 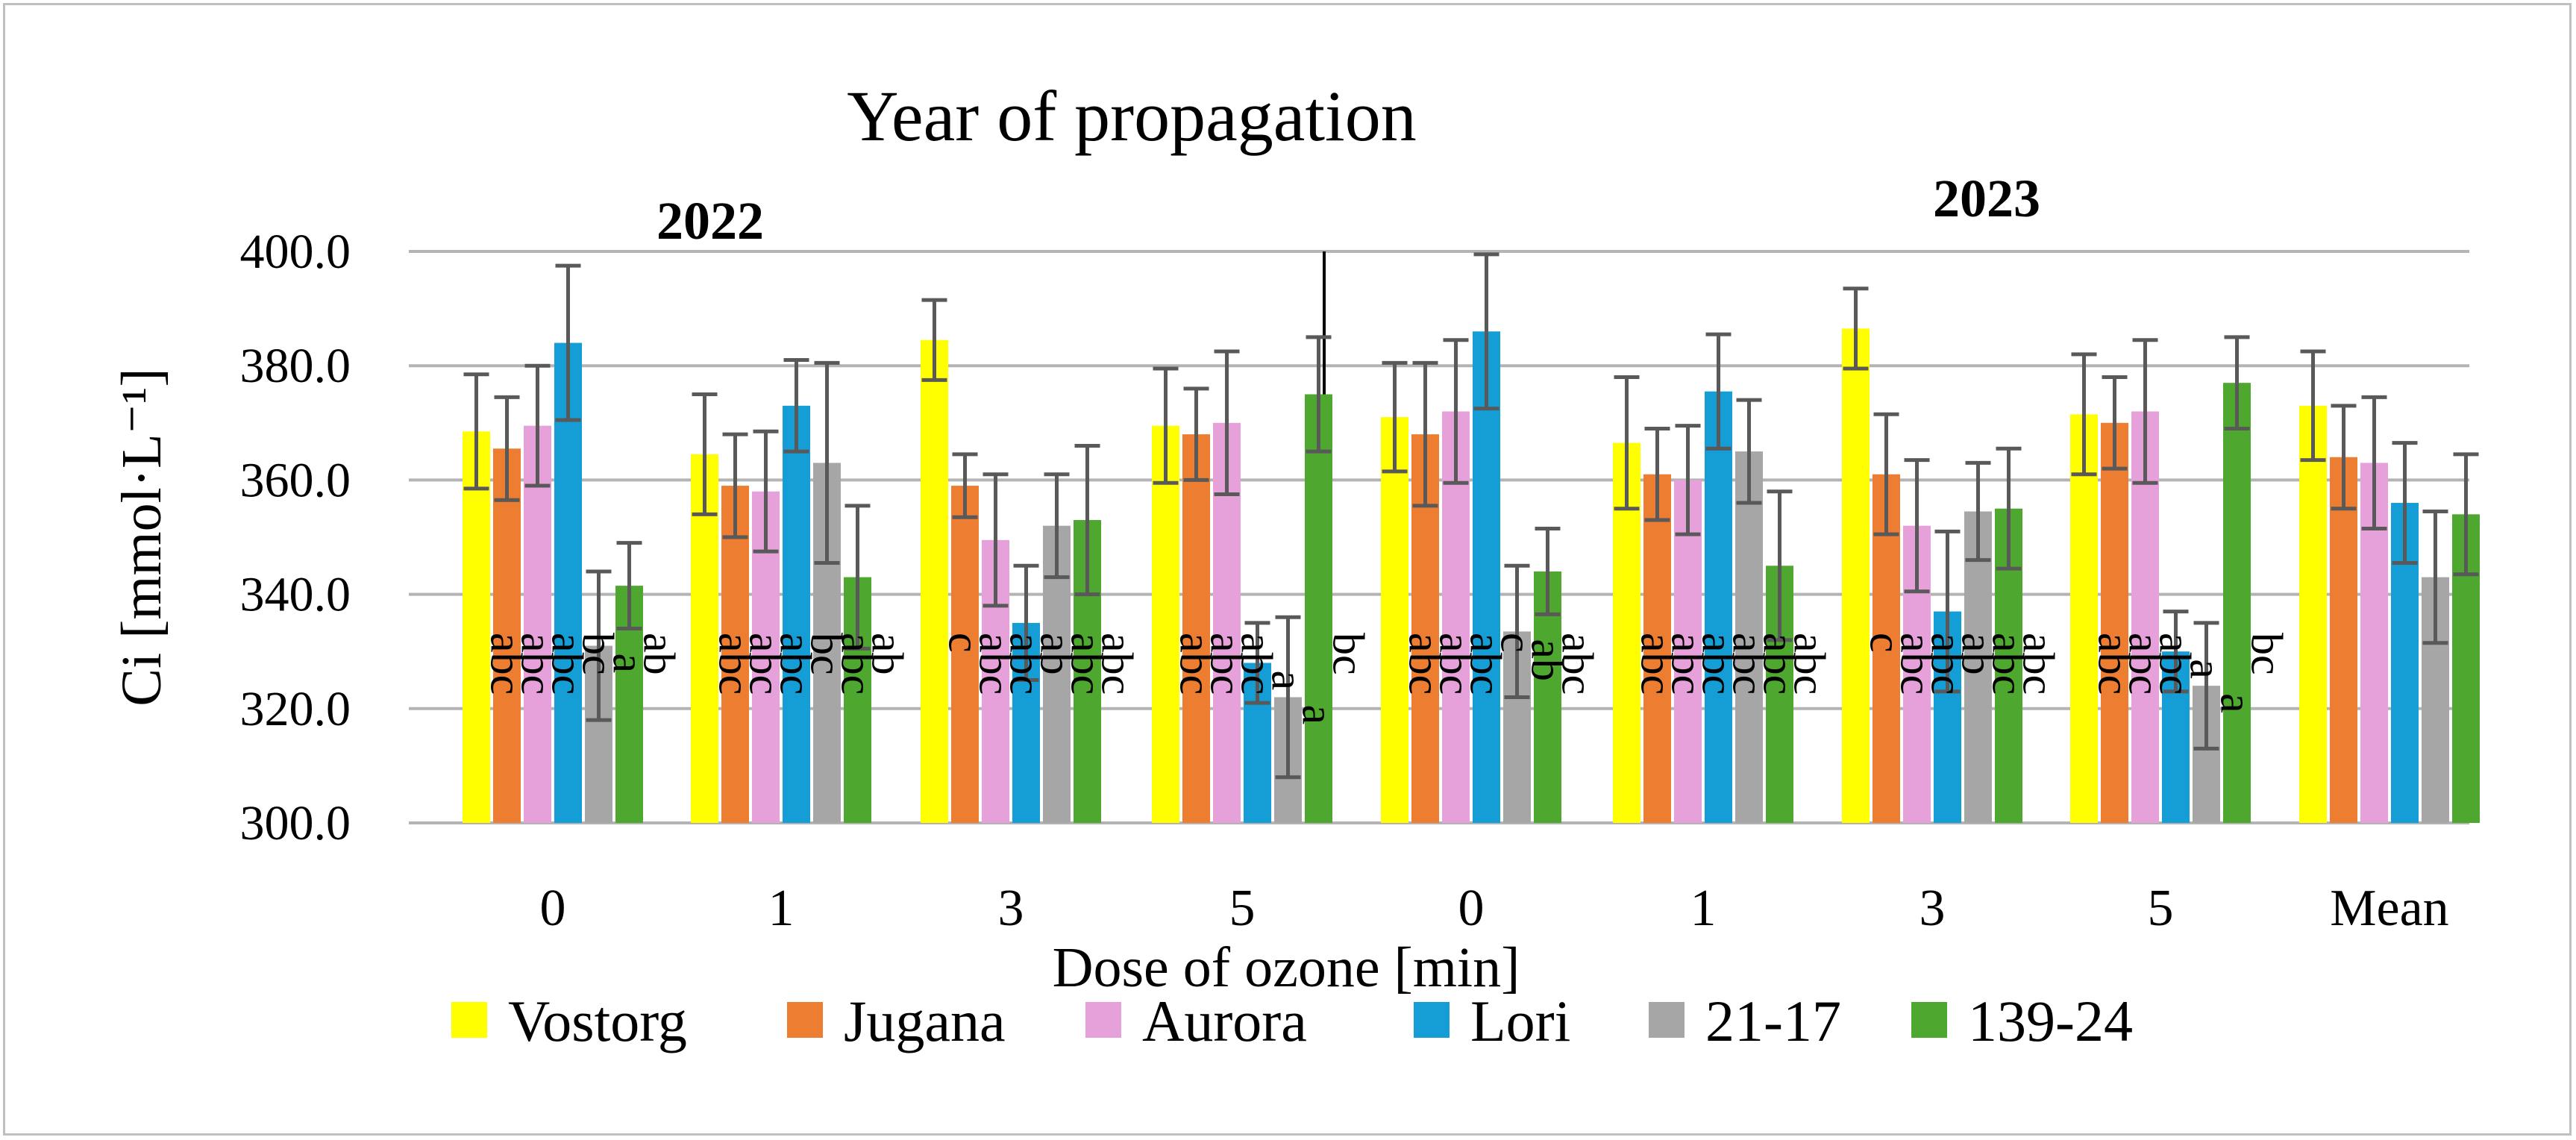 What do you see at coordinates (598, 654) in the screenshot?
I see `significance-label: bc` at bounding box center [598, 654].